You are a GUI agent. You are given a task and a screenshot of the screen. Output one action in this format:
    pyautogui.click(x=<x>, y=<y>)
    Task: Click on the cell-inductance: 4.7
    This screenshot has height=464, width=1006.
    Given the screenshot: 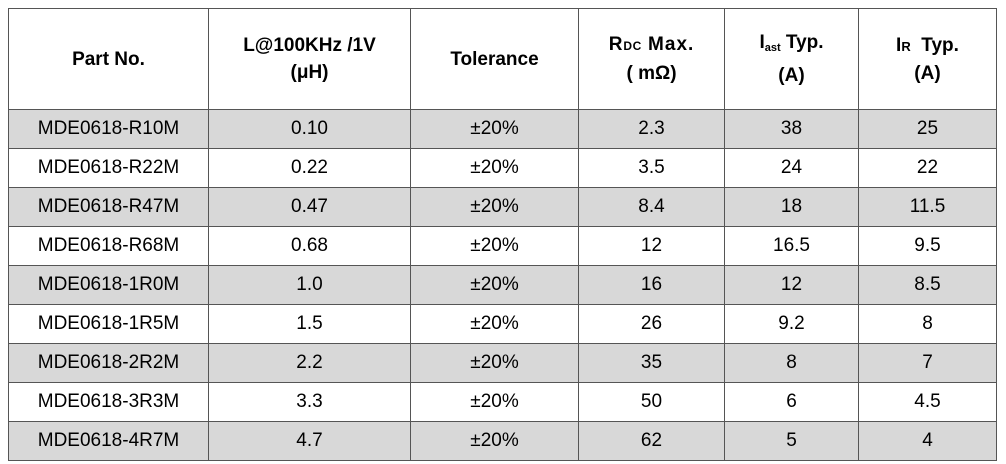 What is the action you would take?
    pyautogui.click(x=309, y=441)
    